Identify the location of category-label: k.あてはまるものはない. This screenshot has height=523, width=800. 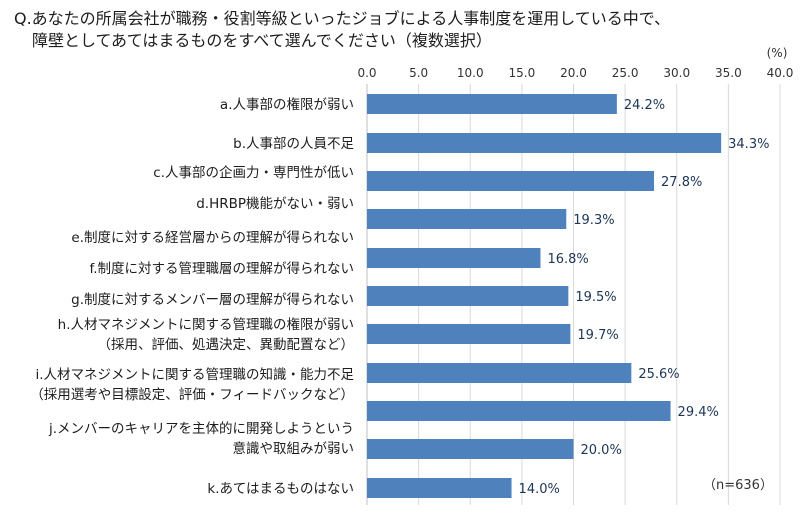
(280, 489).